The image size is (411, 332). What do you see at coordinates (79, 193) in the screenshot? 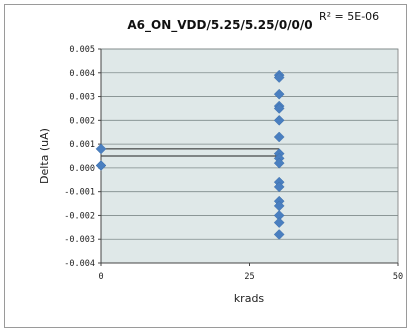
I see `y-tick-label: -0.001` at bounding box center [79, 193].